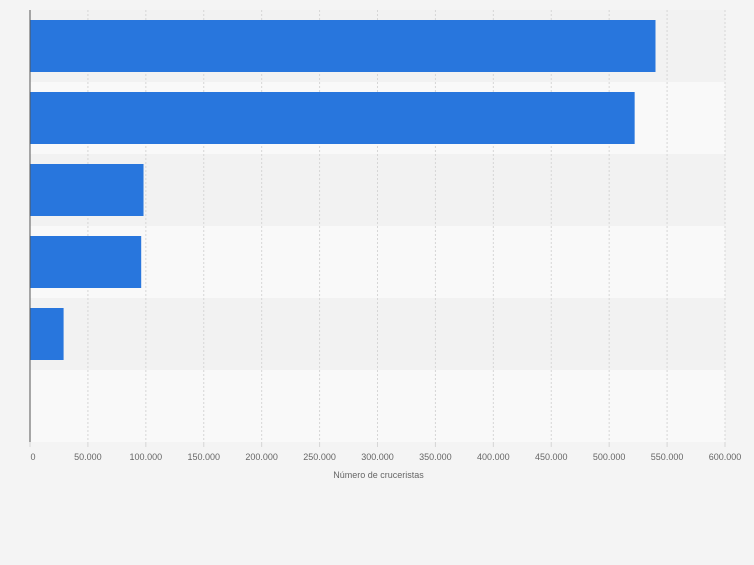 This screenshot has width=754, height=565. What do you see at coordinates (377, 457) in the screenshot?
I see `x-tick-label: 300.000` at bounding box center [377, 457].